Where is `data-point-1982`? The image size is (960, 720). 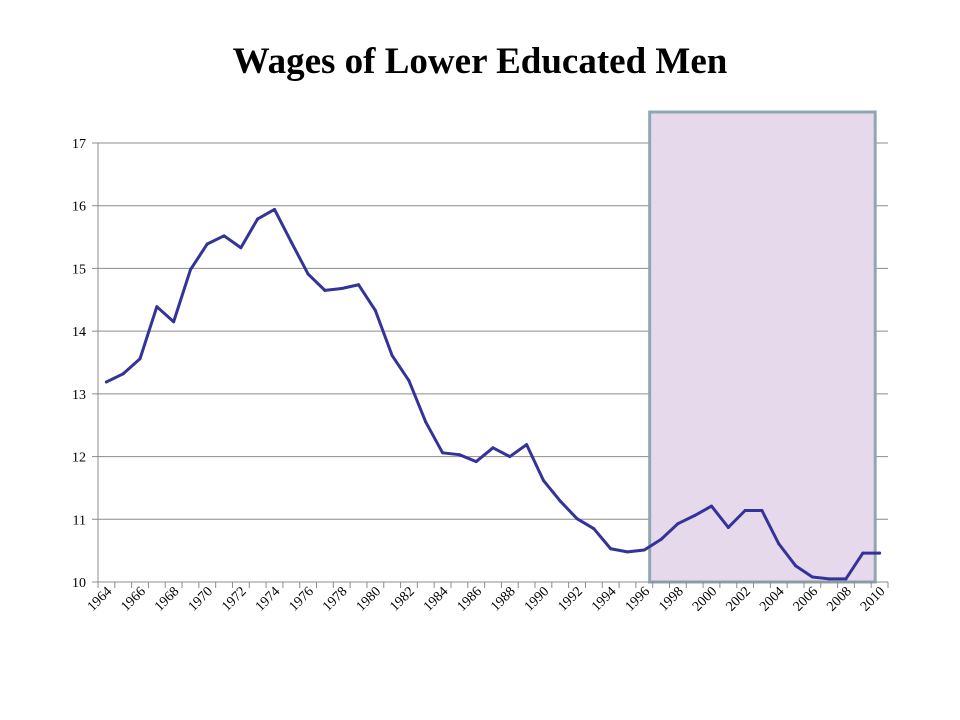 data-point-1982 is located at coordinates (409, 381).